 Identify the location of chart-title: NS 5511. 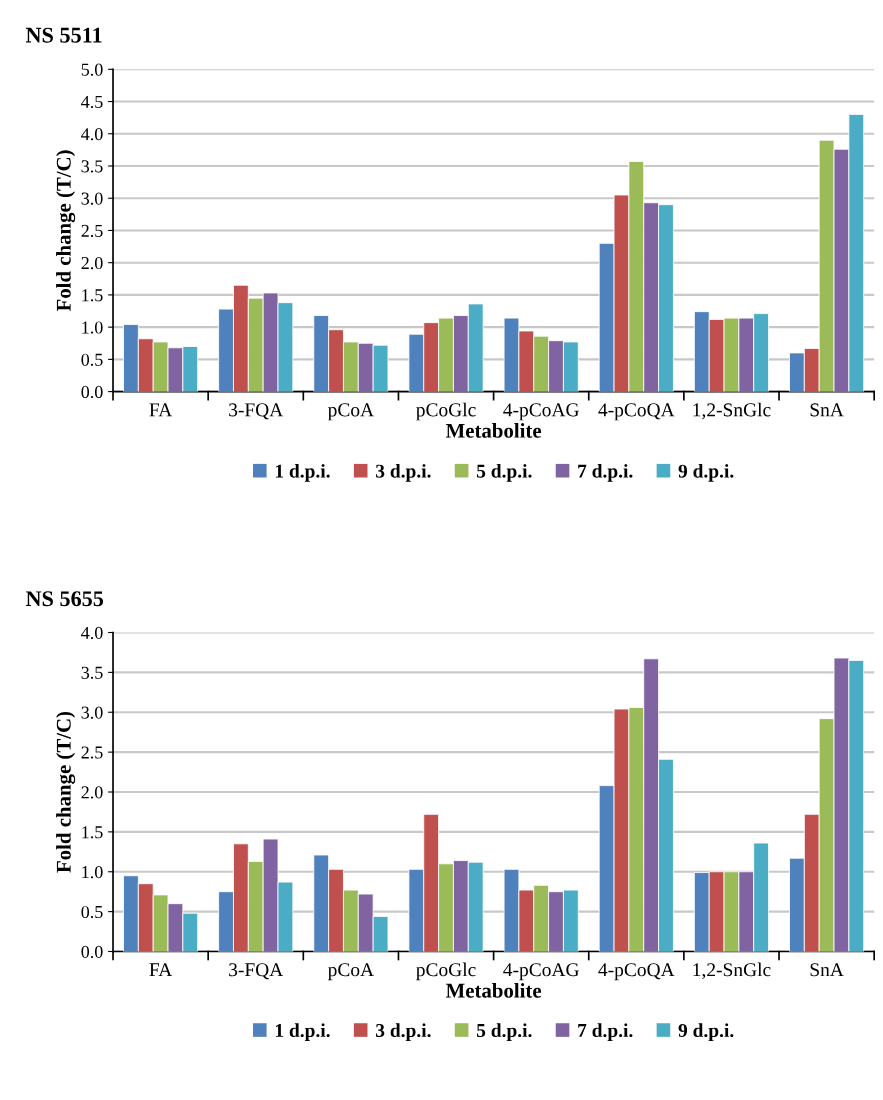
(63, 35).